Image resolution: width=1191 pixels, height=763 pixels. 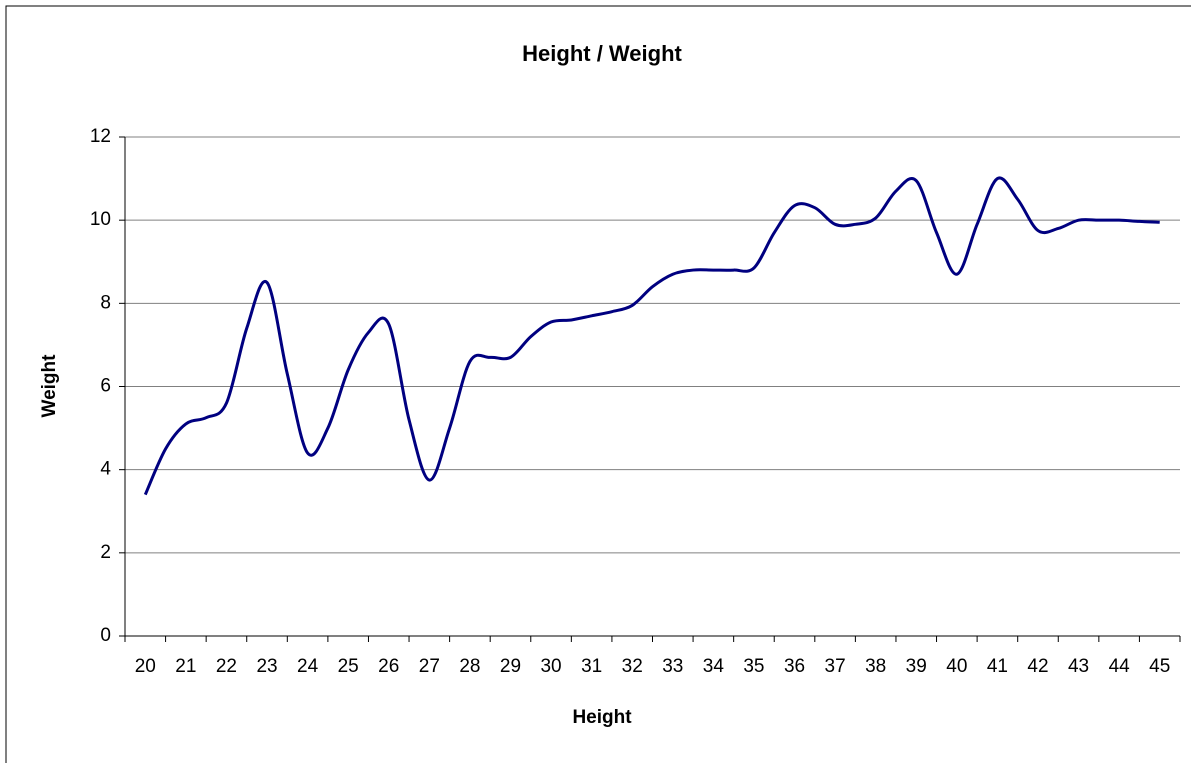 What do you see at coordinates (348, 666) in the screenshot?
I see `x-tick-label: 25` at bounding box center [348, 666].